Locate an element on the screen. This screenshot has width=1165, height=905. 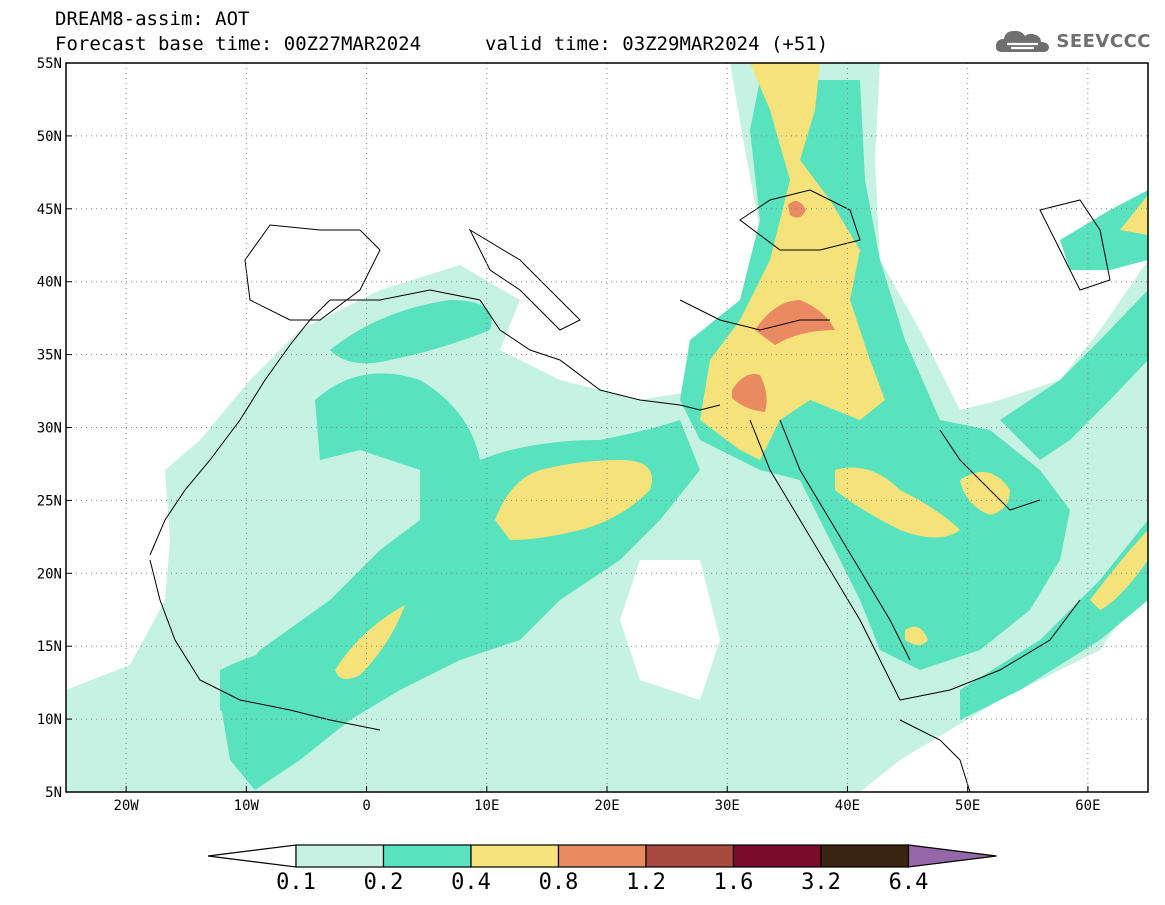
x-tick-label: 30E is located at coordinates (727, 806).